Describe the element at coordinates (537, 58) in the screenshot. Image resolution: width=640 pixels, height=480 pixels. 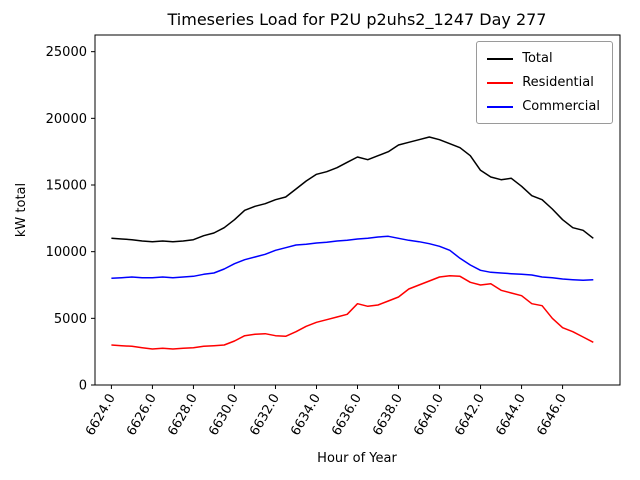
I see `legend-label: Total` at that location.